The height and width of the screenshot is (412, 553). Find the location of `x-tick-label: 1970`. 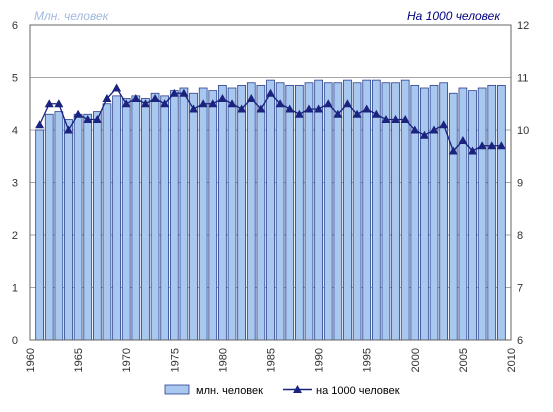

x-tick-label: 1970 is located at coordinates (127, 360).